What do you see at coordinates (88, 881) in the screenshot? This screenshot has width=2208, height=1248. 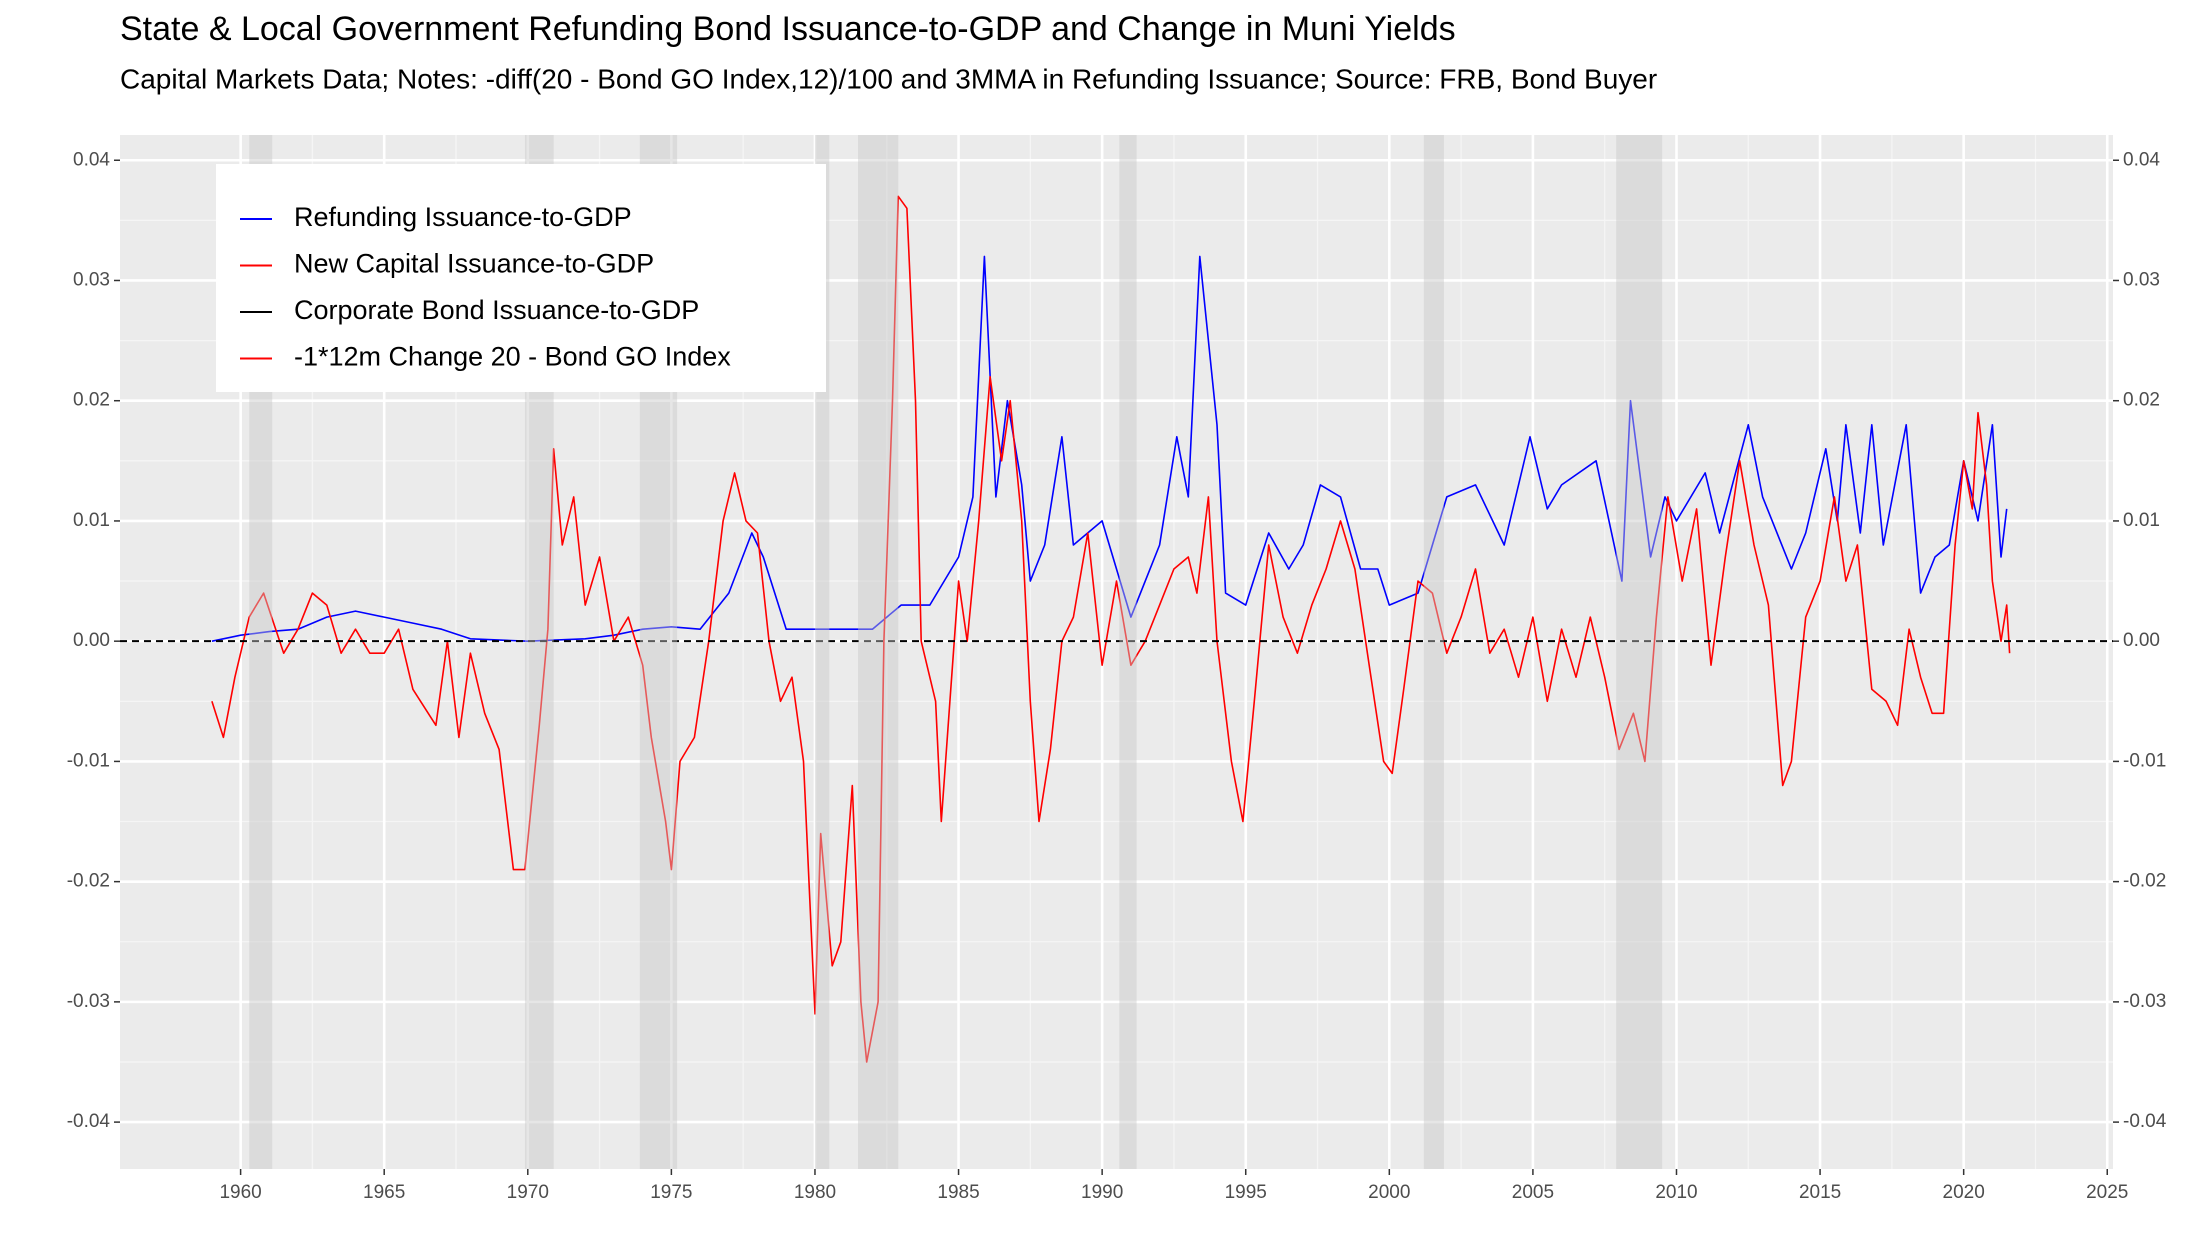 I see `y-tick-label: -0.02` at bounding box center [88, 881].